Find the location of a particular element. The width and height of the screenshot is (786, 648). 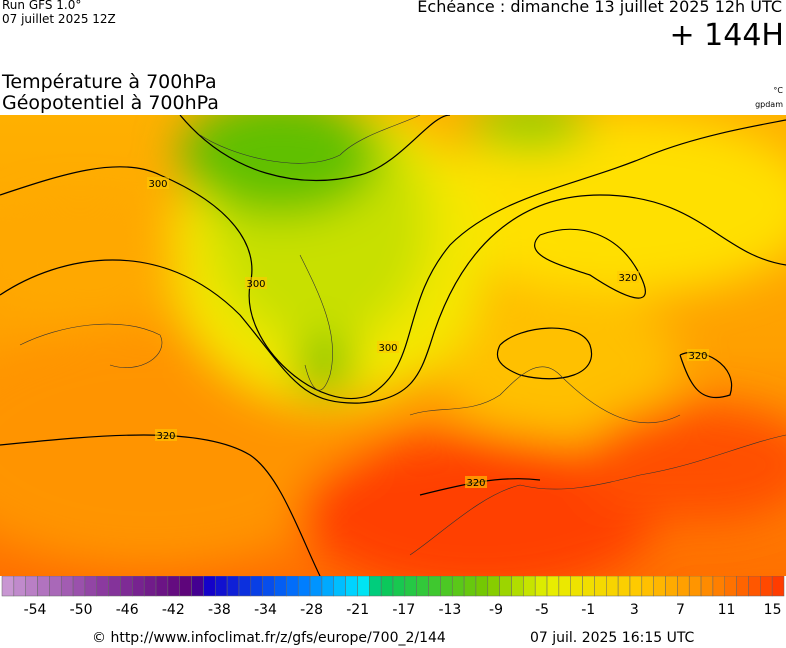

colorbar-tick-label: -5 is located at coordinates (542, 610).